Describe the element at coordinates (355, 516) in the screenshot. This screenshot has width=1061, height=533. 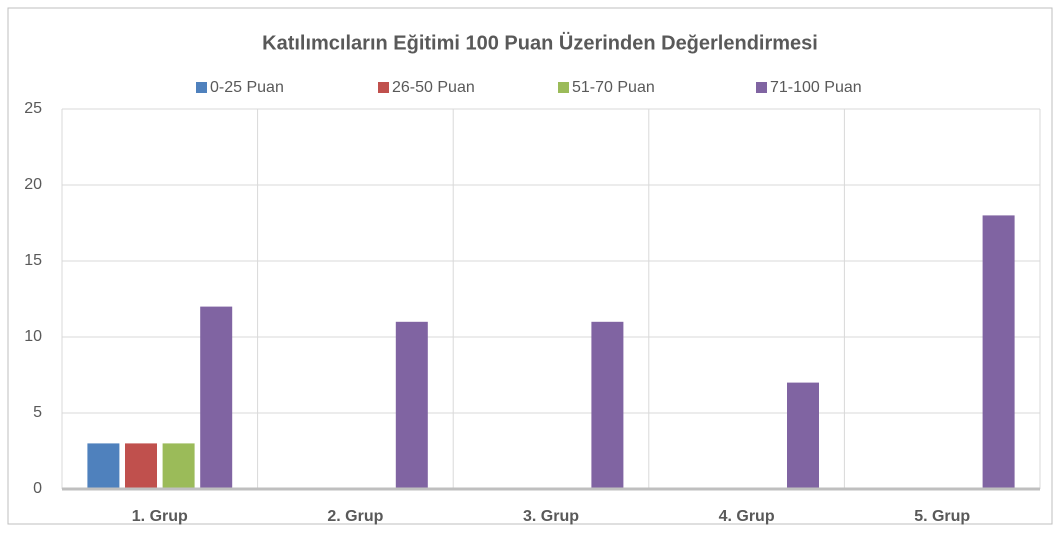
I see `x-tick-label: 2. Grup` at that location.